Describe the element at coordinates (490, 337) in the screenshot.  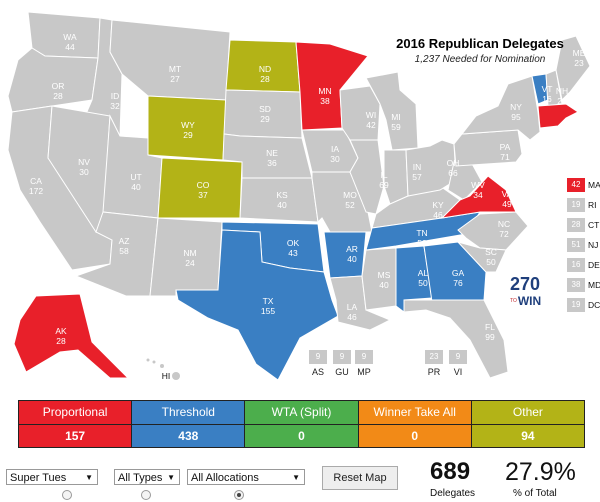
I see `state-count-FL: 99` at that location.